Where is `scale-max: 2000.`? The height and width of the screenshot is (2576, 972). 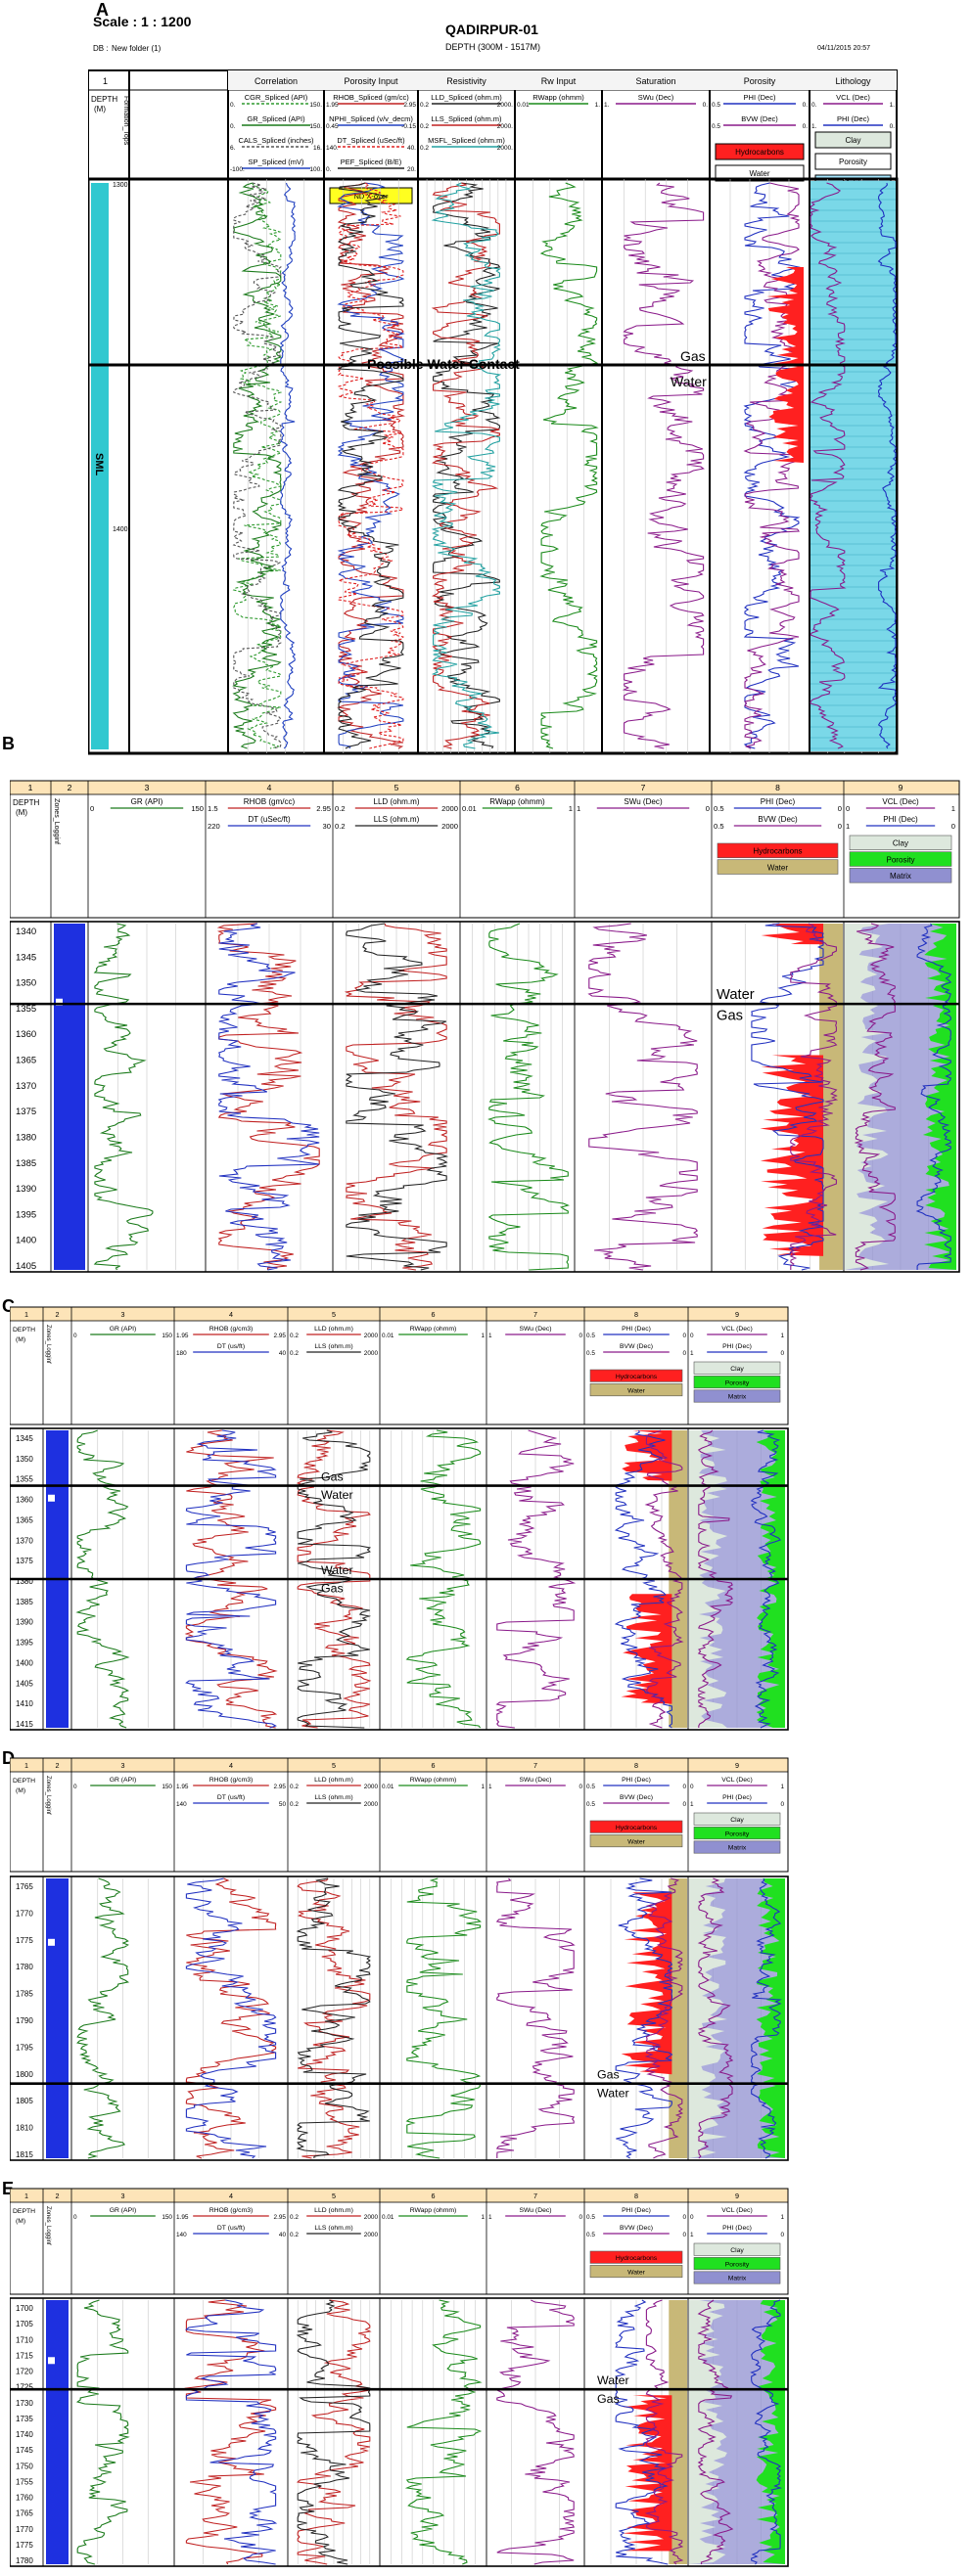
scale-max: 2000. is located at coordinates (505, 126).